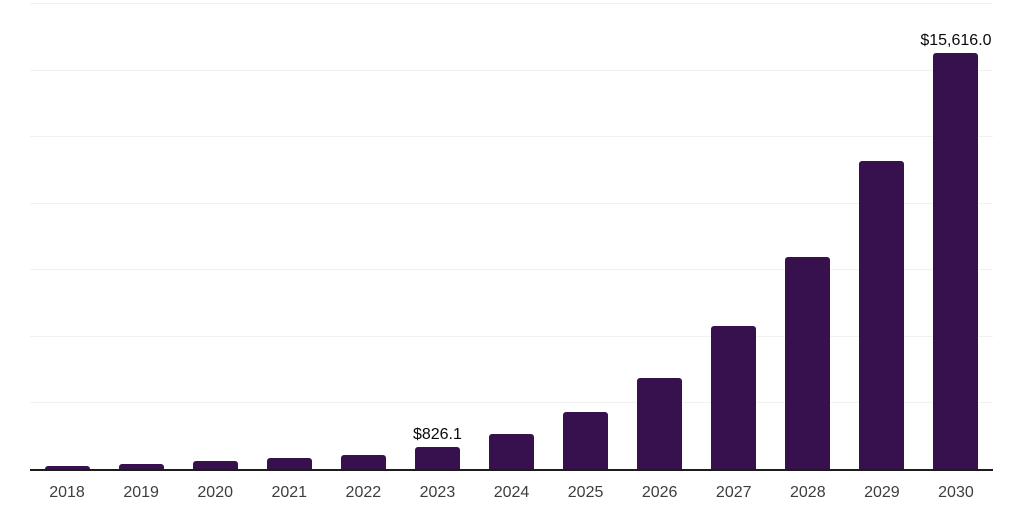 Image resolution: width=1024 pixels, height=512 pixels. What do you see at coordinates (363, 462) in the screenshot?
I see `bar-2022` at bounding box center [363, 462].